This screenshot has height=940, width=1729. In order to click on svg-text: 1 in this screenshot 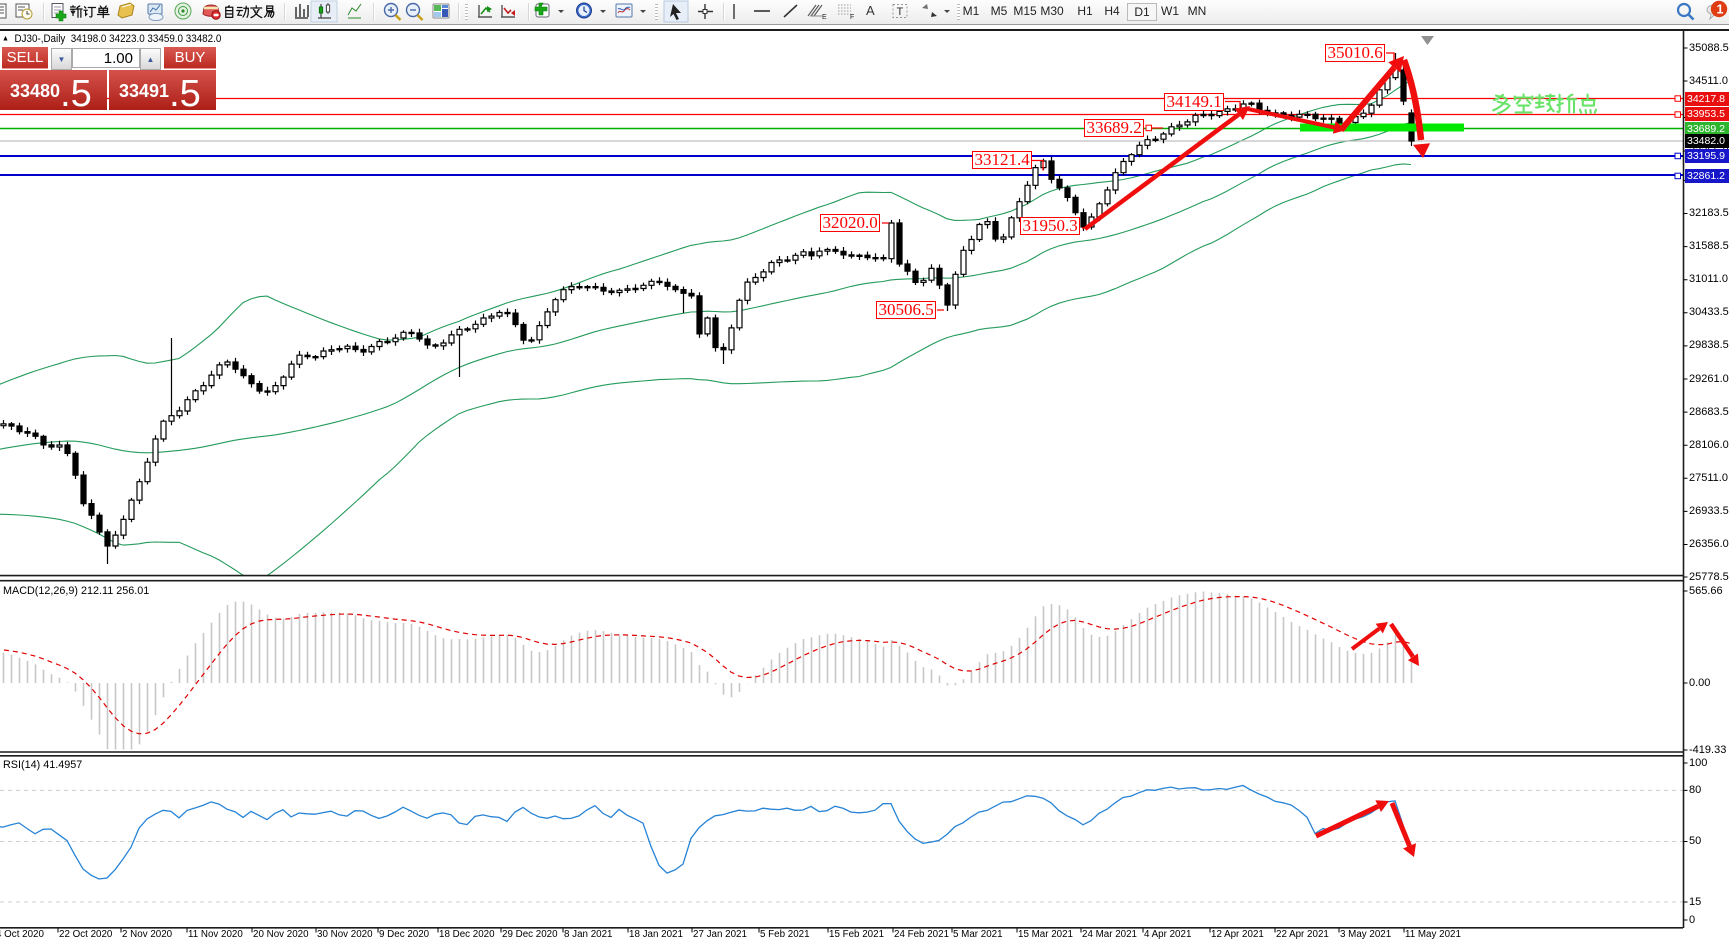, I will do `click(1720, 10)`.